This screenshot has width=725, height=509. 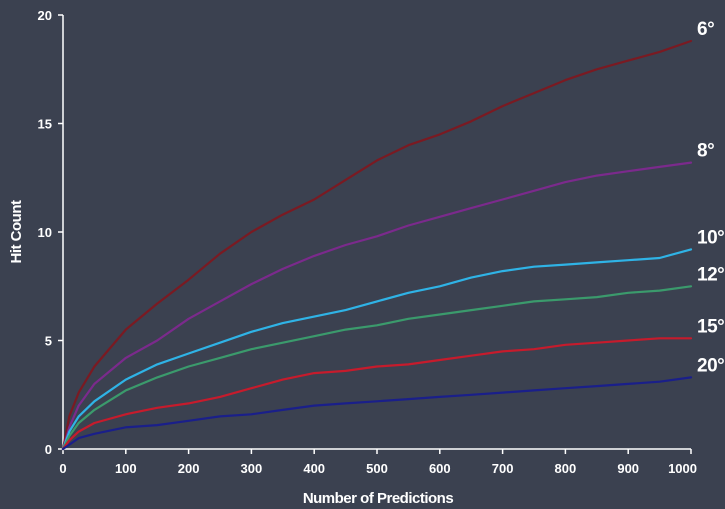 I want to click on y-tick-label: 5, so click(x=48, y=341).